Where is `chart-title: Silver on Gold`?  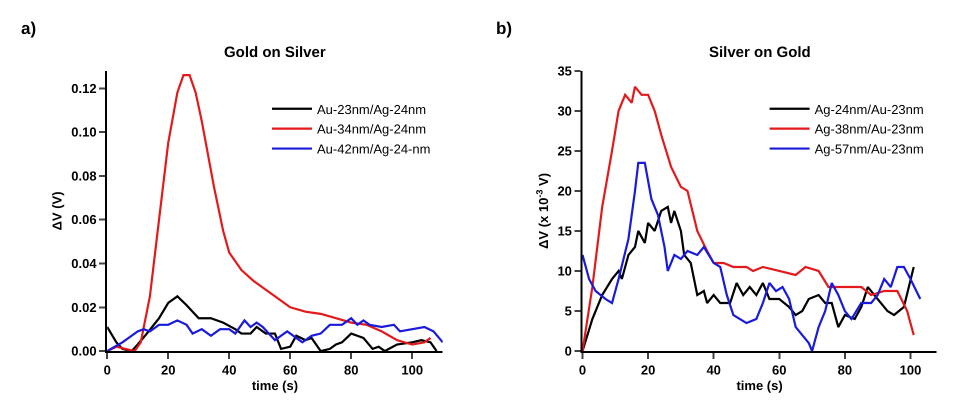 chart-title: Silver on Gold is located at coordinates (760, 52).